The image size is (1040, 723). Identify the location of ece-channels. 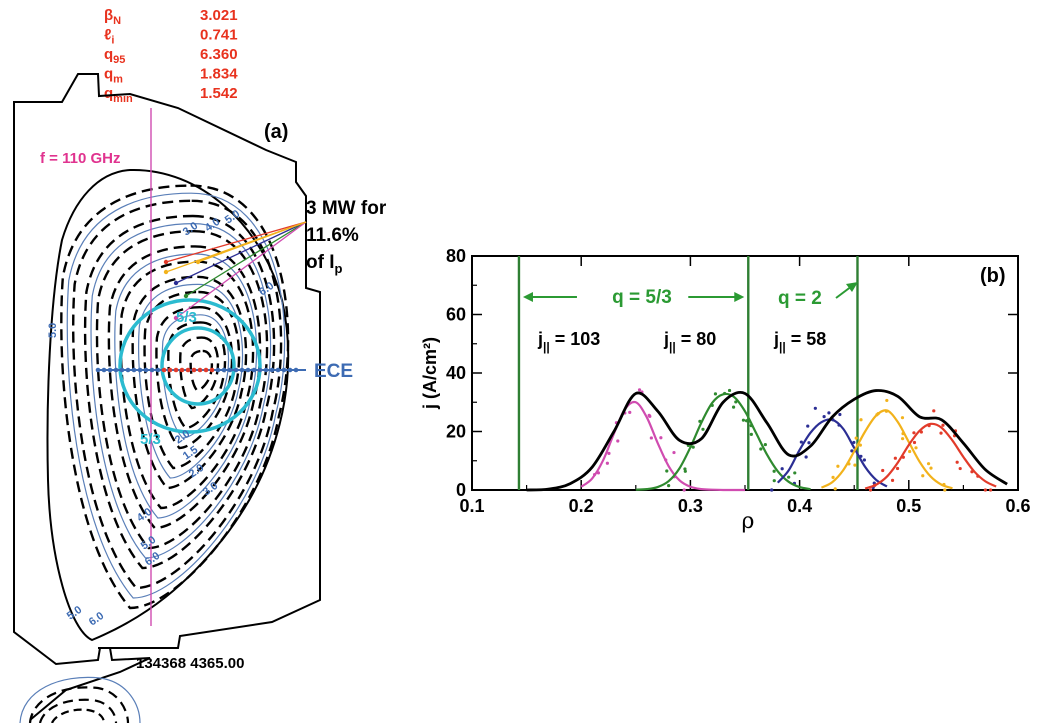
(197, 370).